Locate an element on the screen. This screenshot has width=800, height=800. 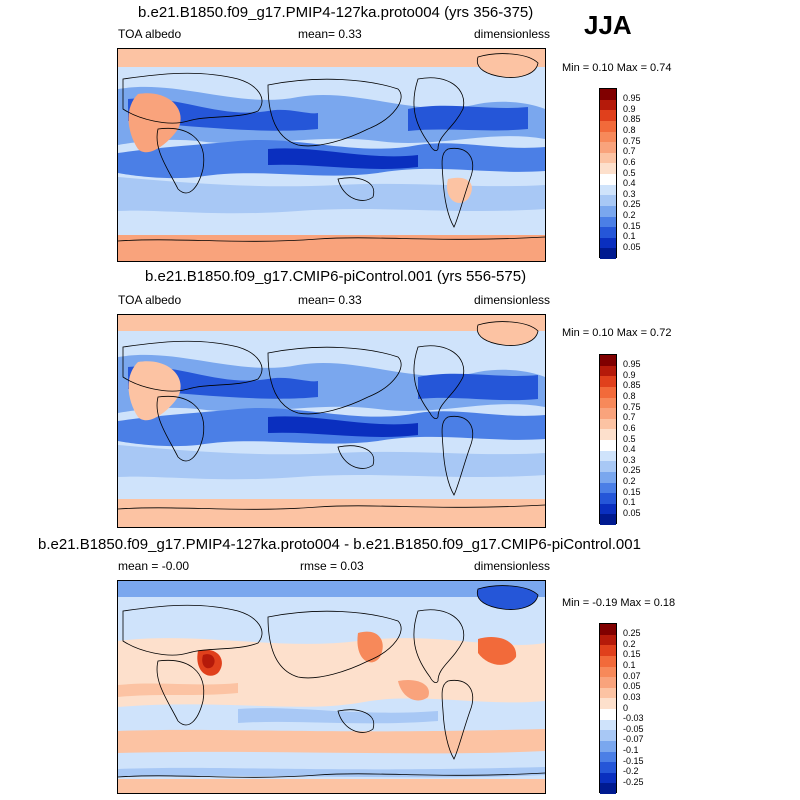
panel3-colorbar-swatches is located at coordinates (608, 708).